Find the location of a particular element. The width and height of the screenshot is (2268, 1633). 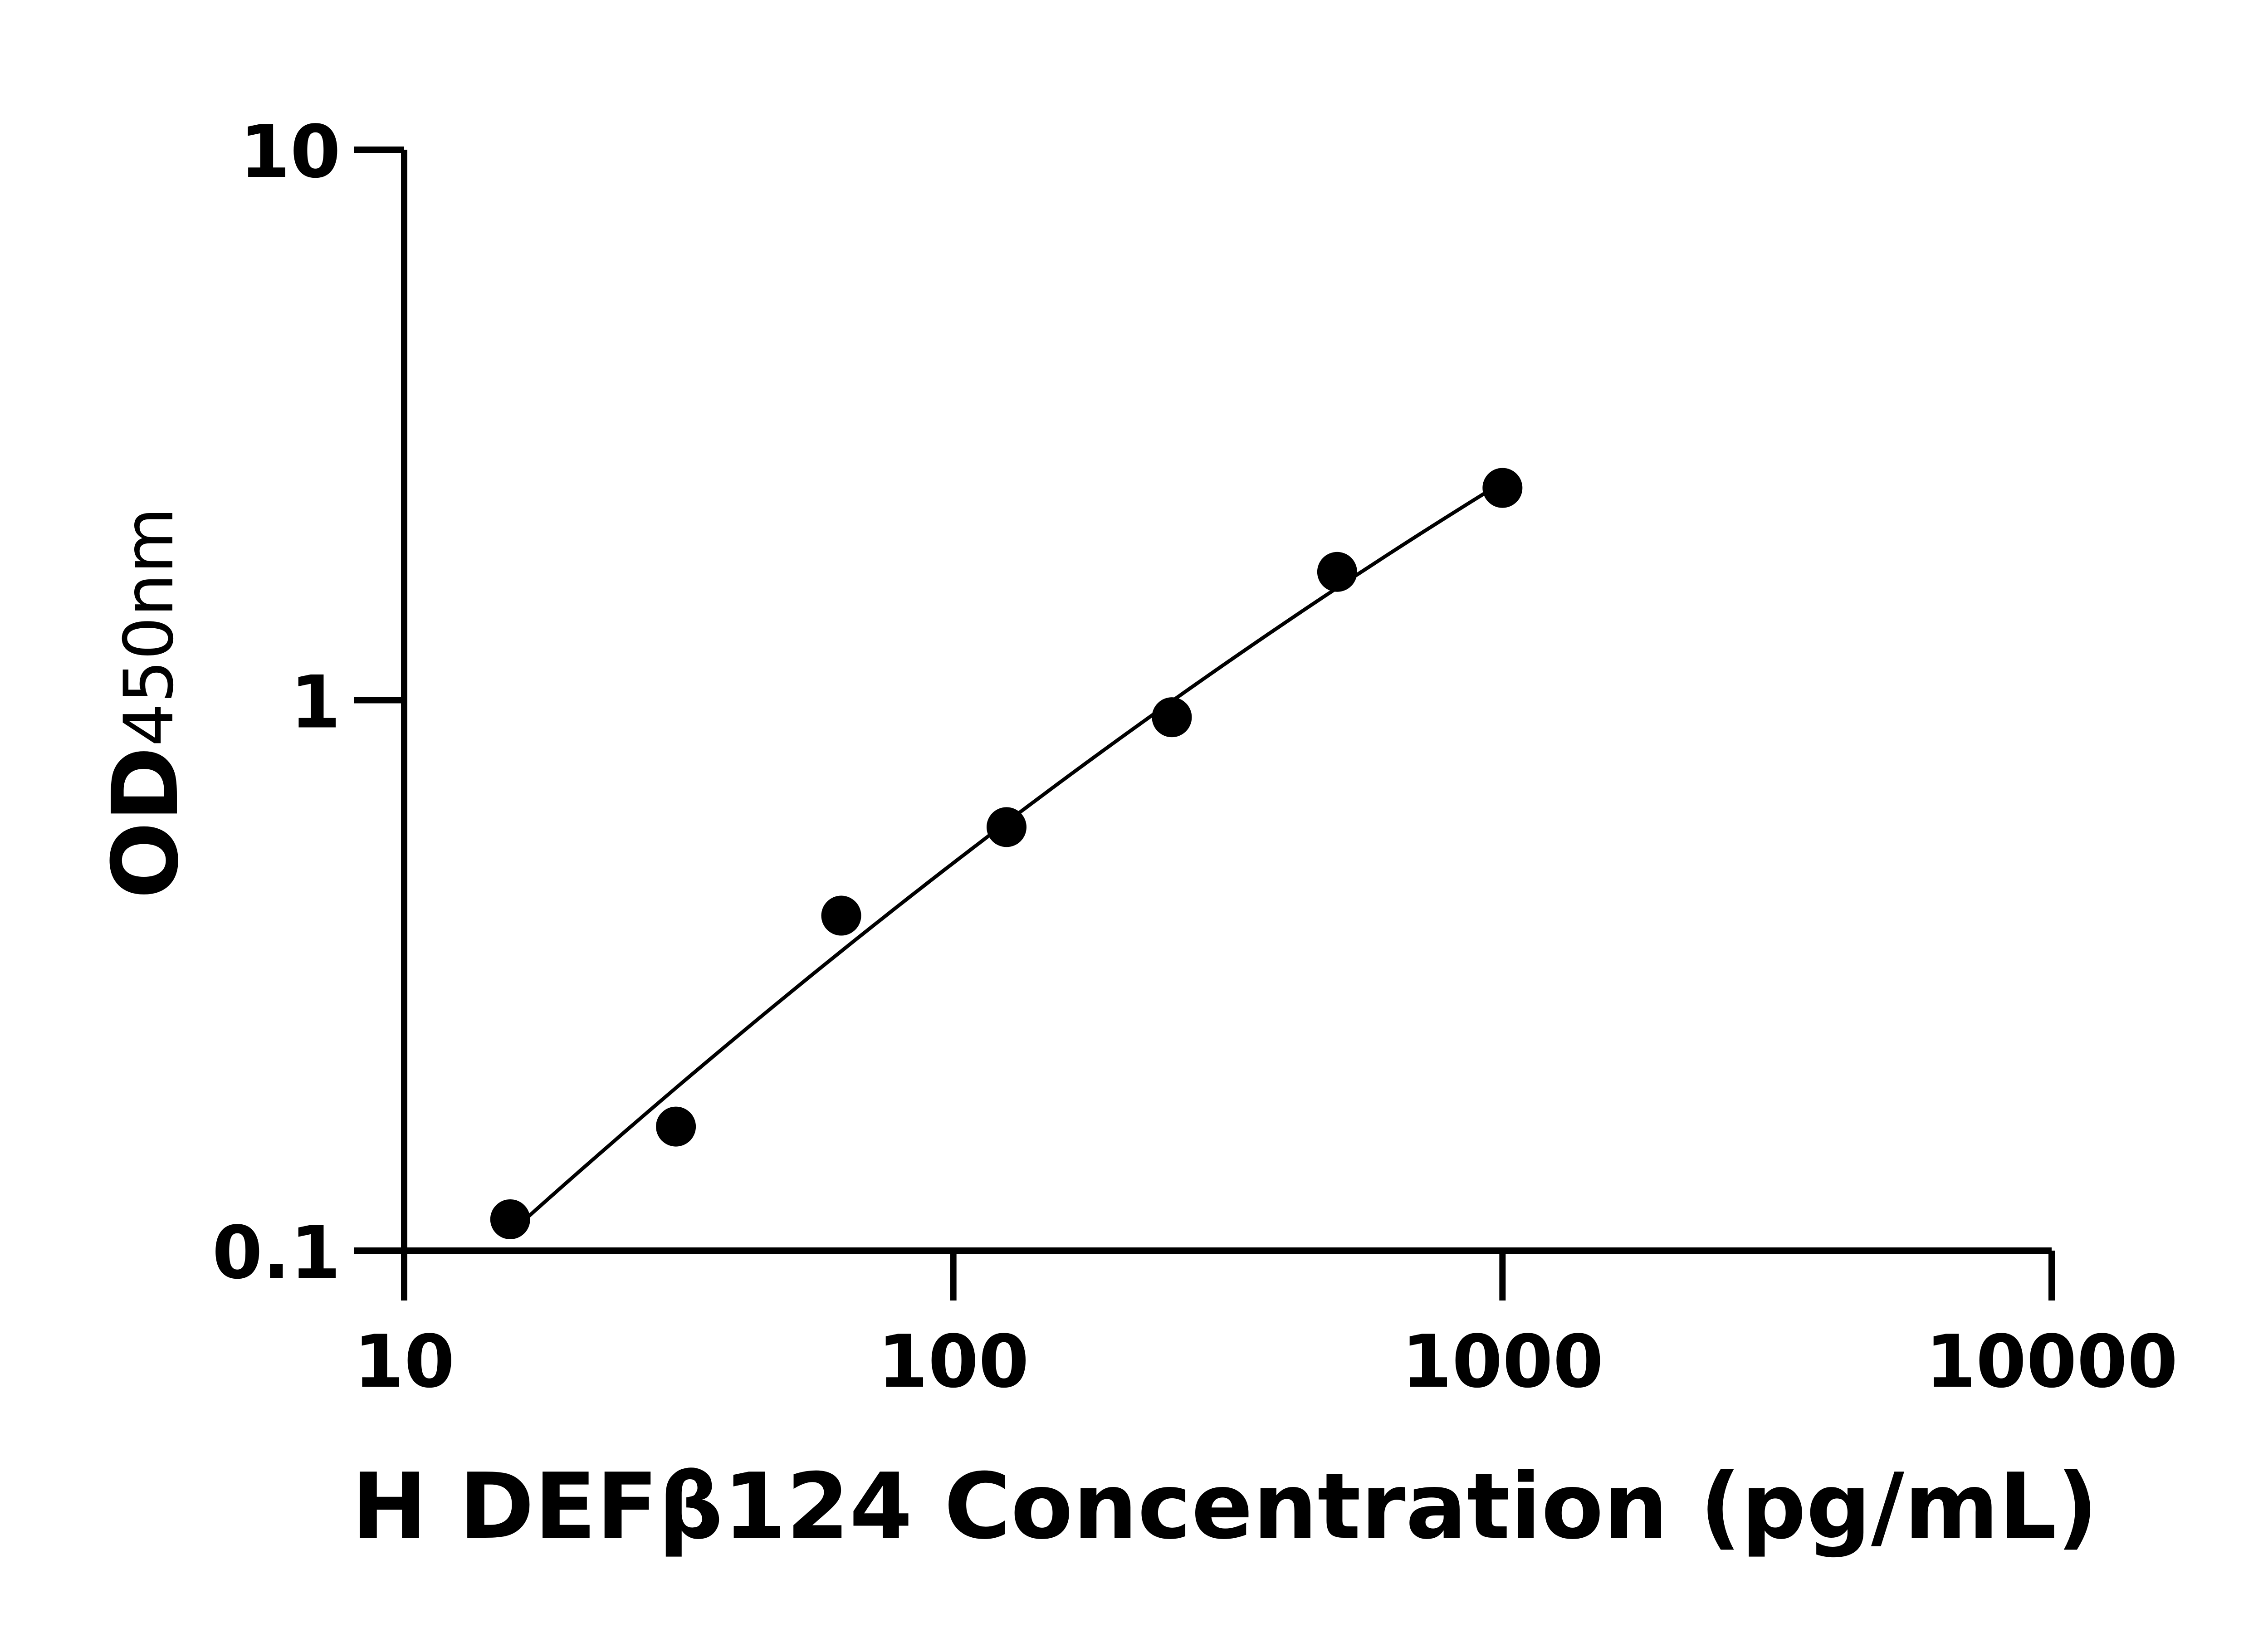

y-tick-label: 1 is located at coordinates (316, 702).